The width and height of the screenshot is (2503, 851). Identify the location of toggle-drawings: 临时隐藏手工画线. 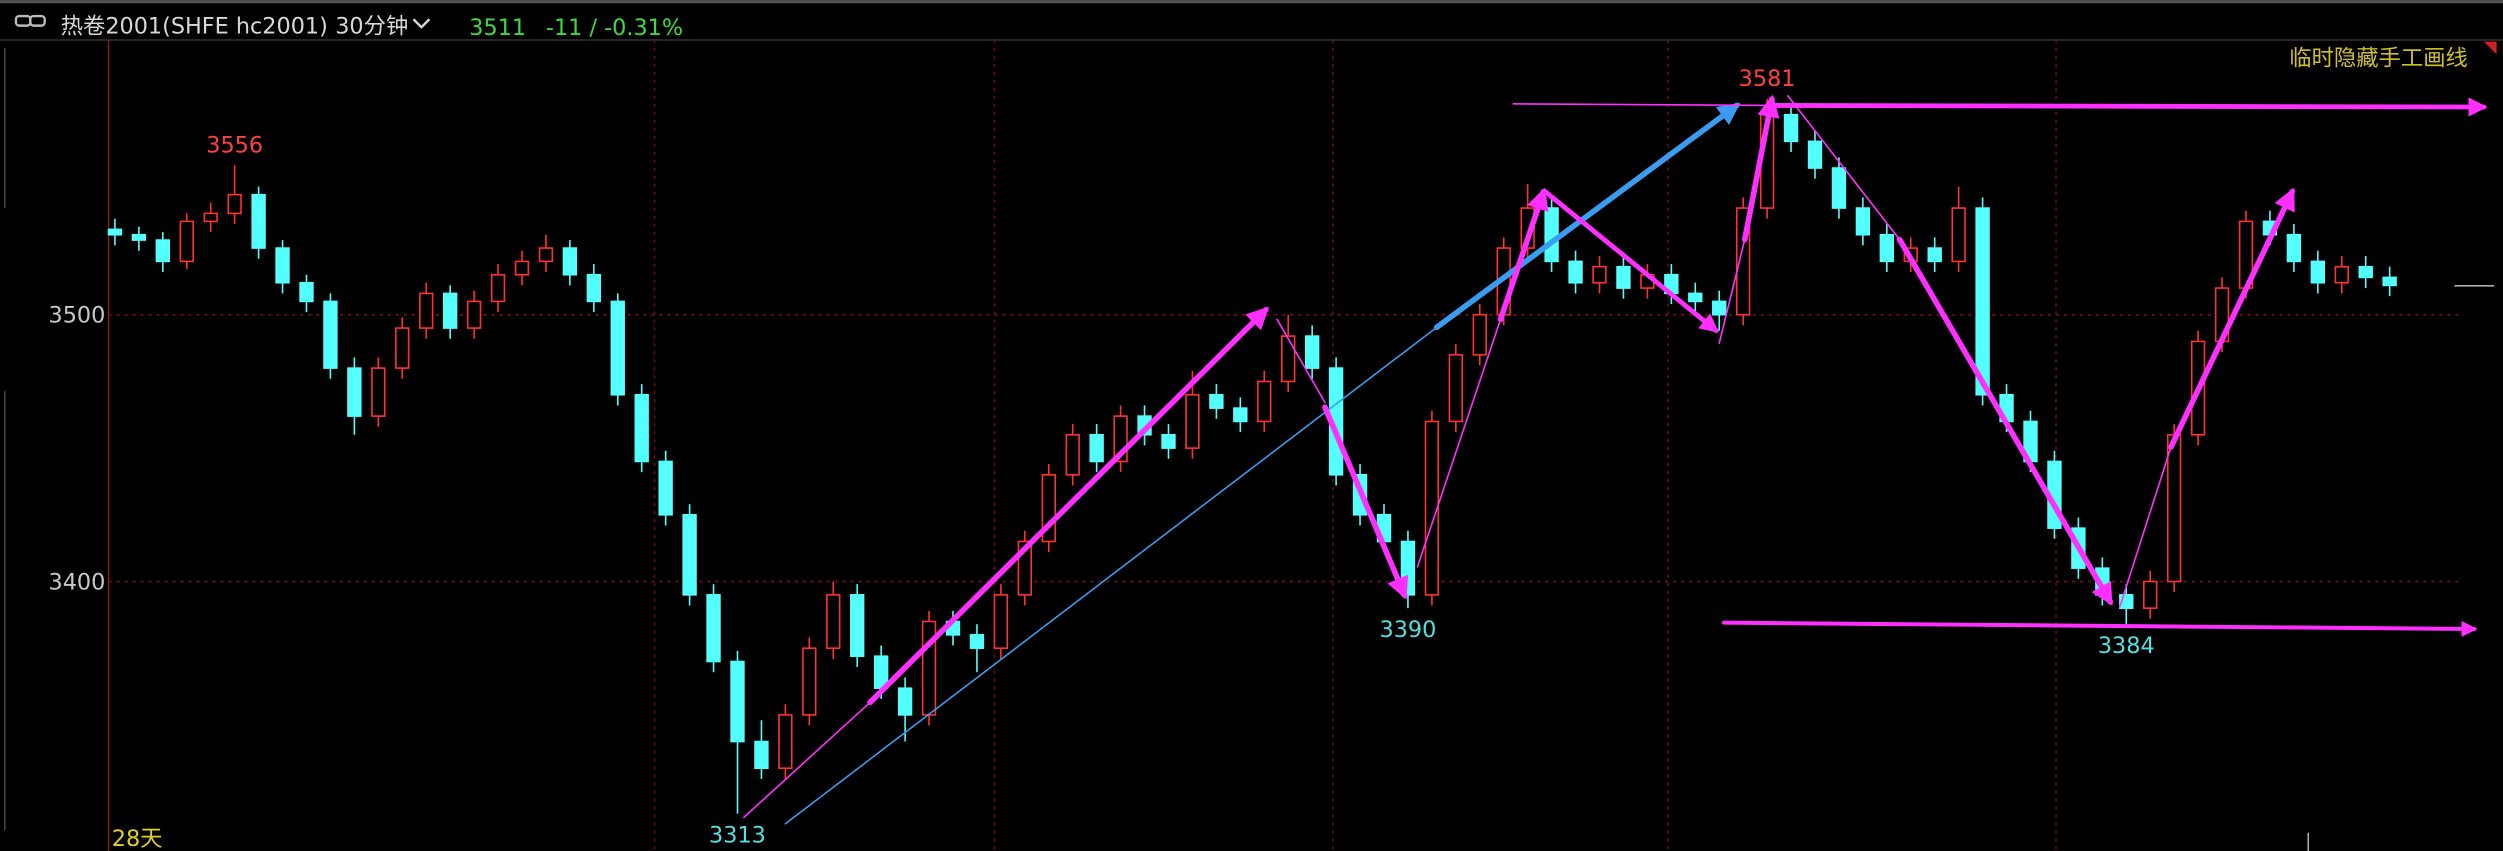
(2378, 59).